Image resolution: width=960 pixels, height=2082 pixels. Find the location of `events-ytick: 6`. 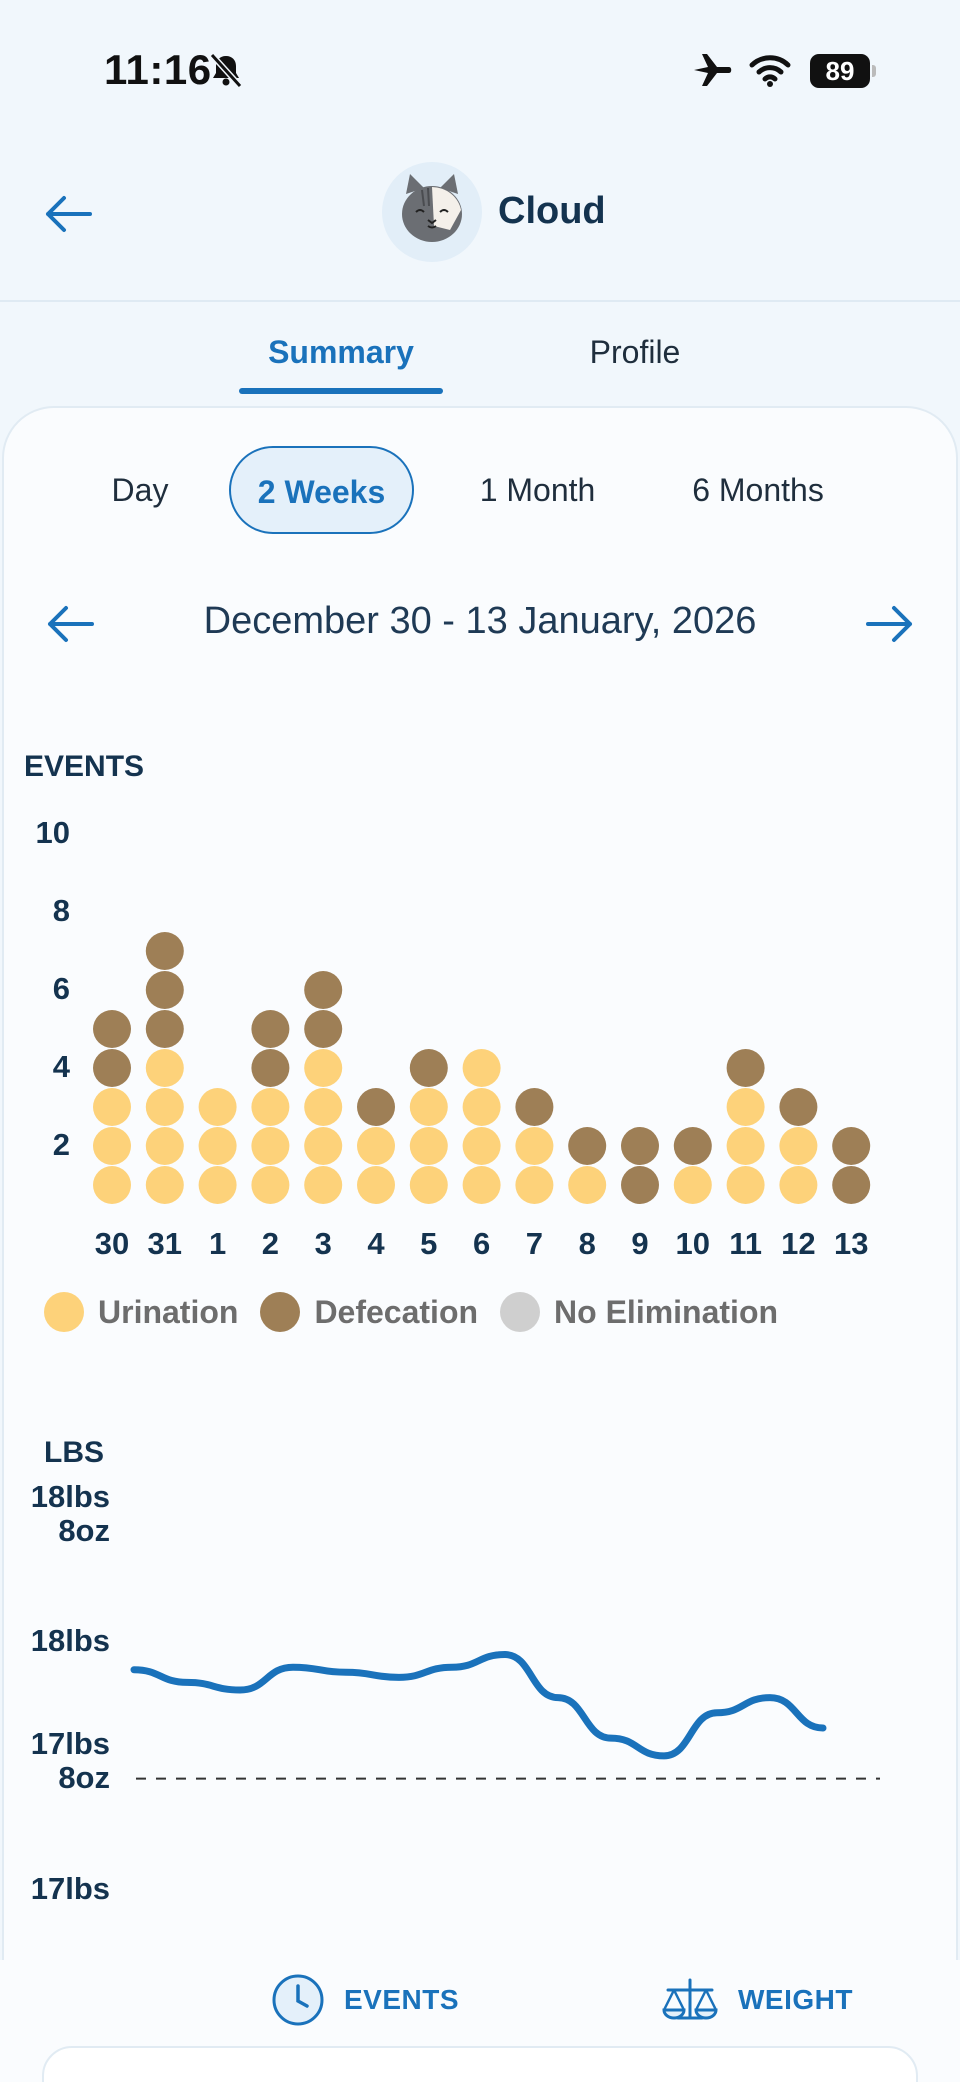

events-ytick: 6 is located at coordinates (61, 988).